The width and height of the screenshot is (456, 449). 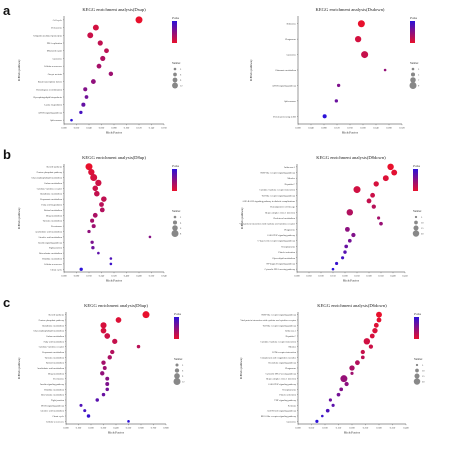 What do you see at coordinates (280, 325) in the screenshot?
I see `y-tick-label: Toll-like receptor signaling pathway` at bounding box center [280, 325].